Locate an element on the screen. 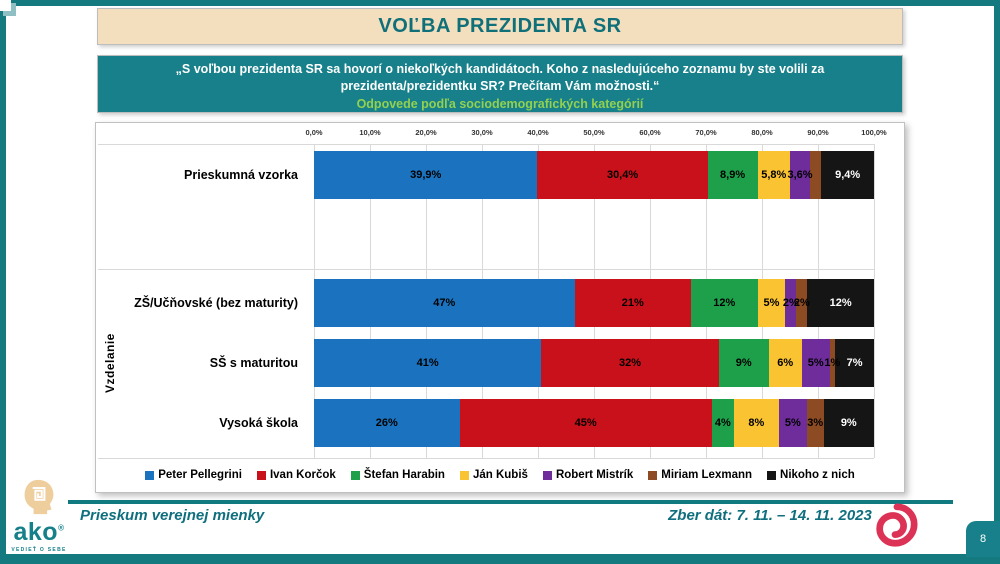 The width and height of the screenshot is (1000, 564). bar-segment: 45% is located at coordinates (585, 423).